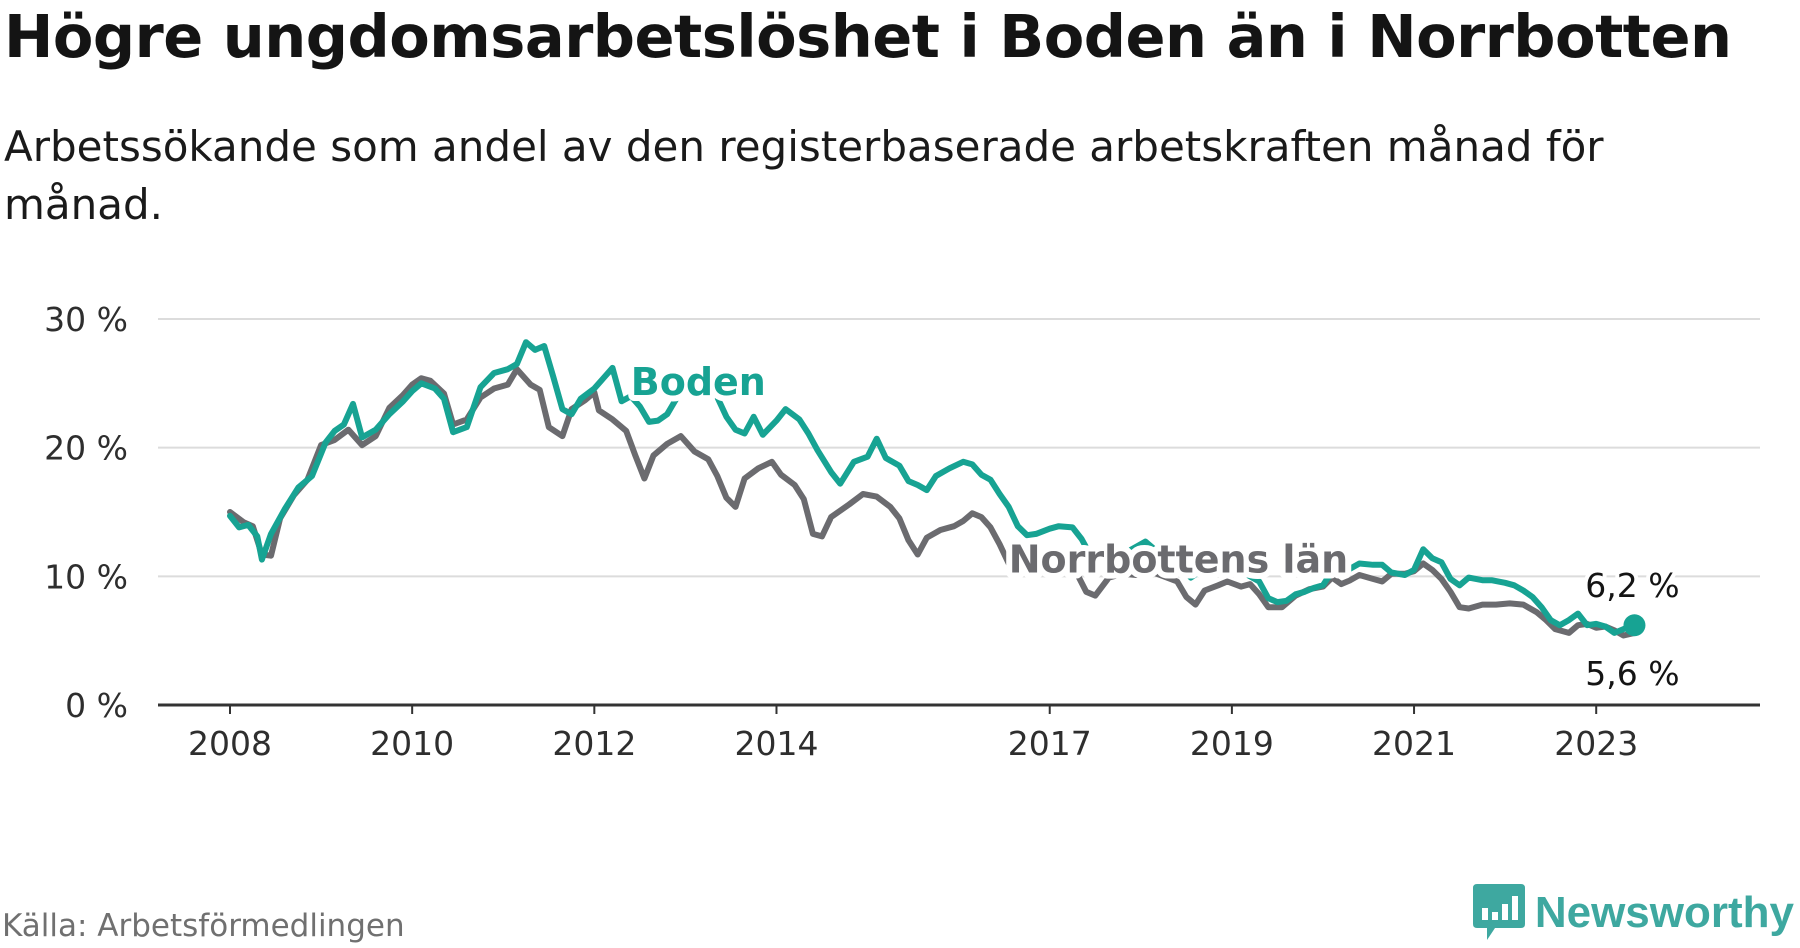 This screenshot has width=1800, height=948. What do you see at coordinates (96, 705) in the screenshot?
I see `y-tick-label: 0 %` at bounding box center [96, 705].